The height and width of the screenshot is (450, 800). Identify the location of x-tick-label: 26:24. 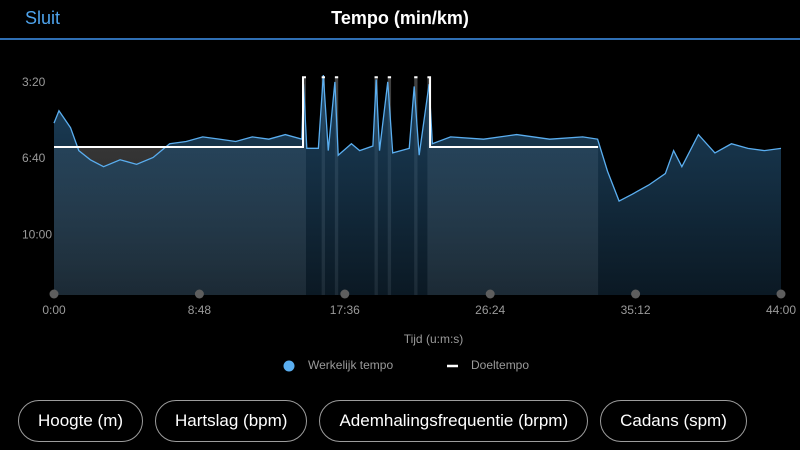
(490, 310).